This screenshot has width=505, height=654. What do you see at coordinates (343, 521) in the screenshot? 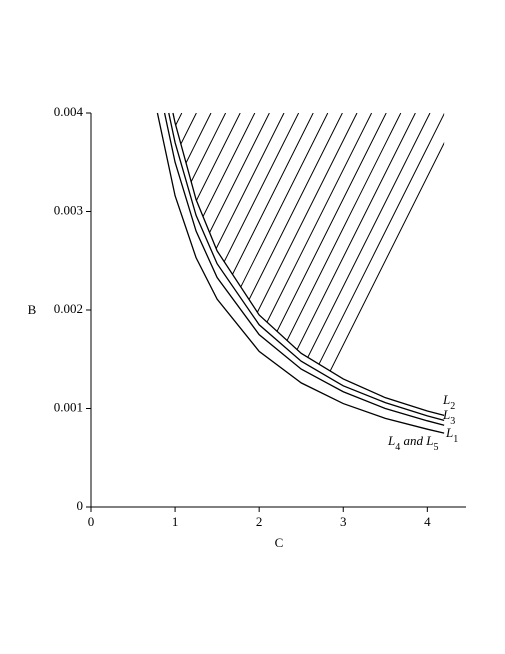
I see `x-tick-label: 3` at bounding box center [343, 521].